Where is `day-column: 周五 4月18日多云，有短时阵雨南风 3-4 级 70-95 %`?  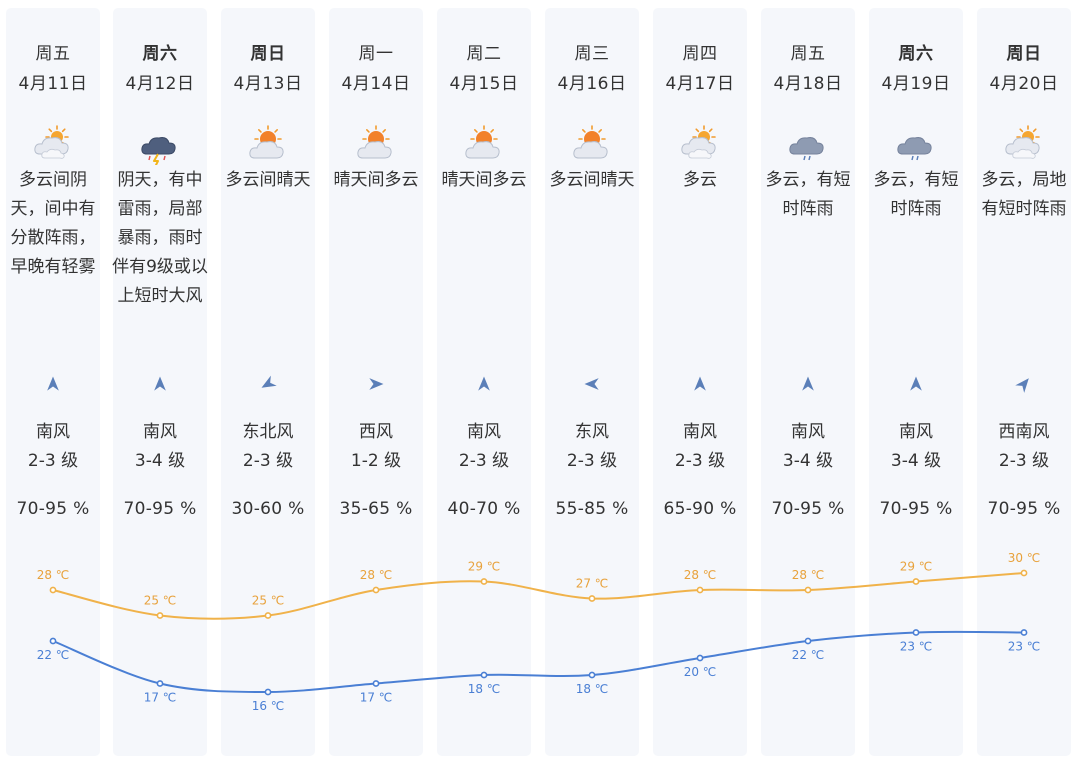 day-column: 周五 4月18日多云，有短时阵雨南风 3-4 级 70-95 % is located at coordinates (808, 382).